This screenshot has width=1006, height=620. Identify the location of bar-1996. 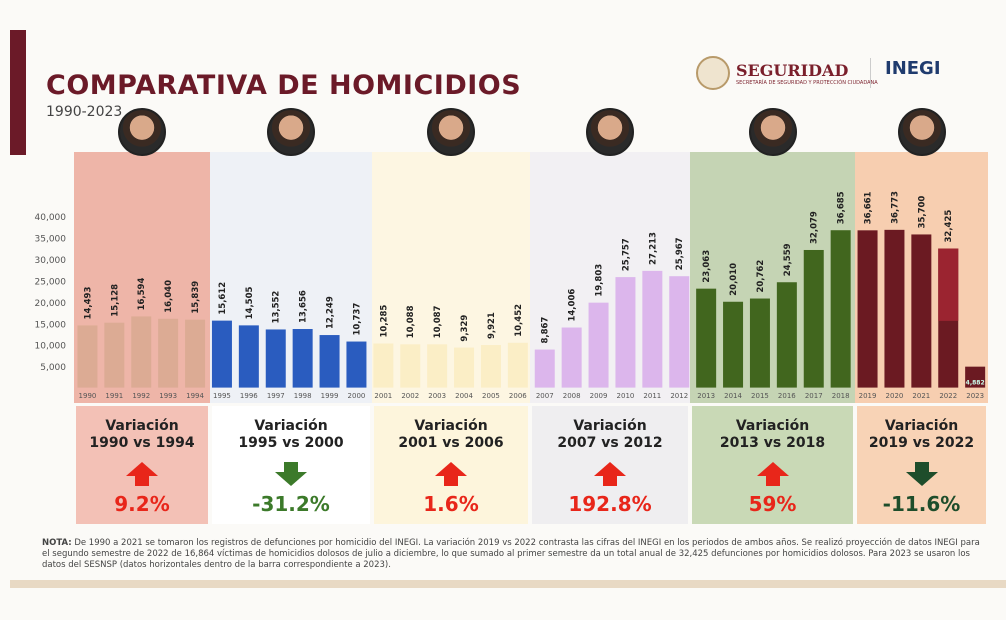
(248, 356).